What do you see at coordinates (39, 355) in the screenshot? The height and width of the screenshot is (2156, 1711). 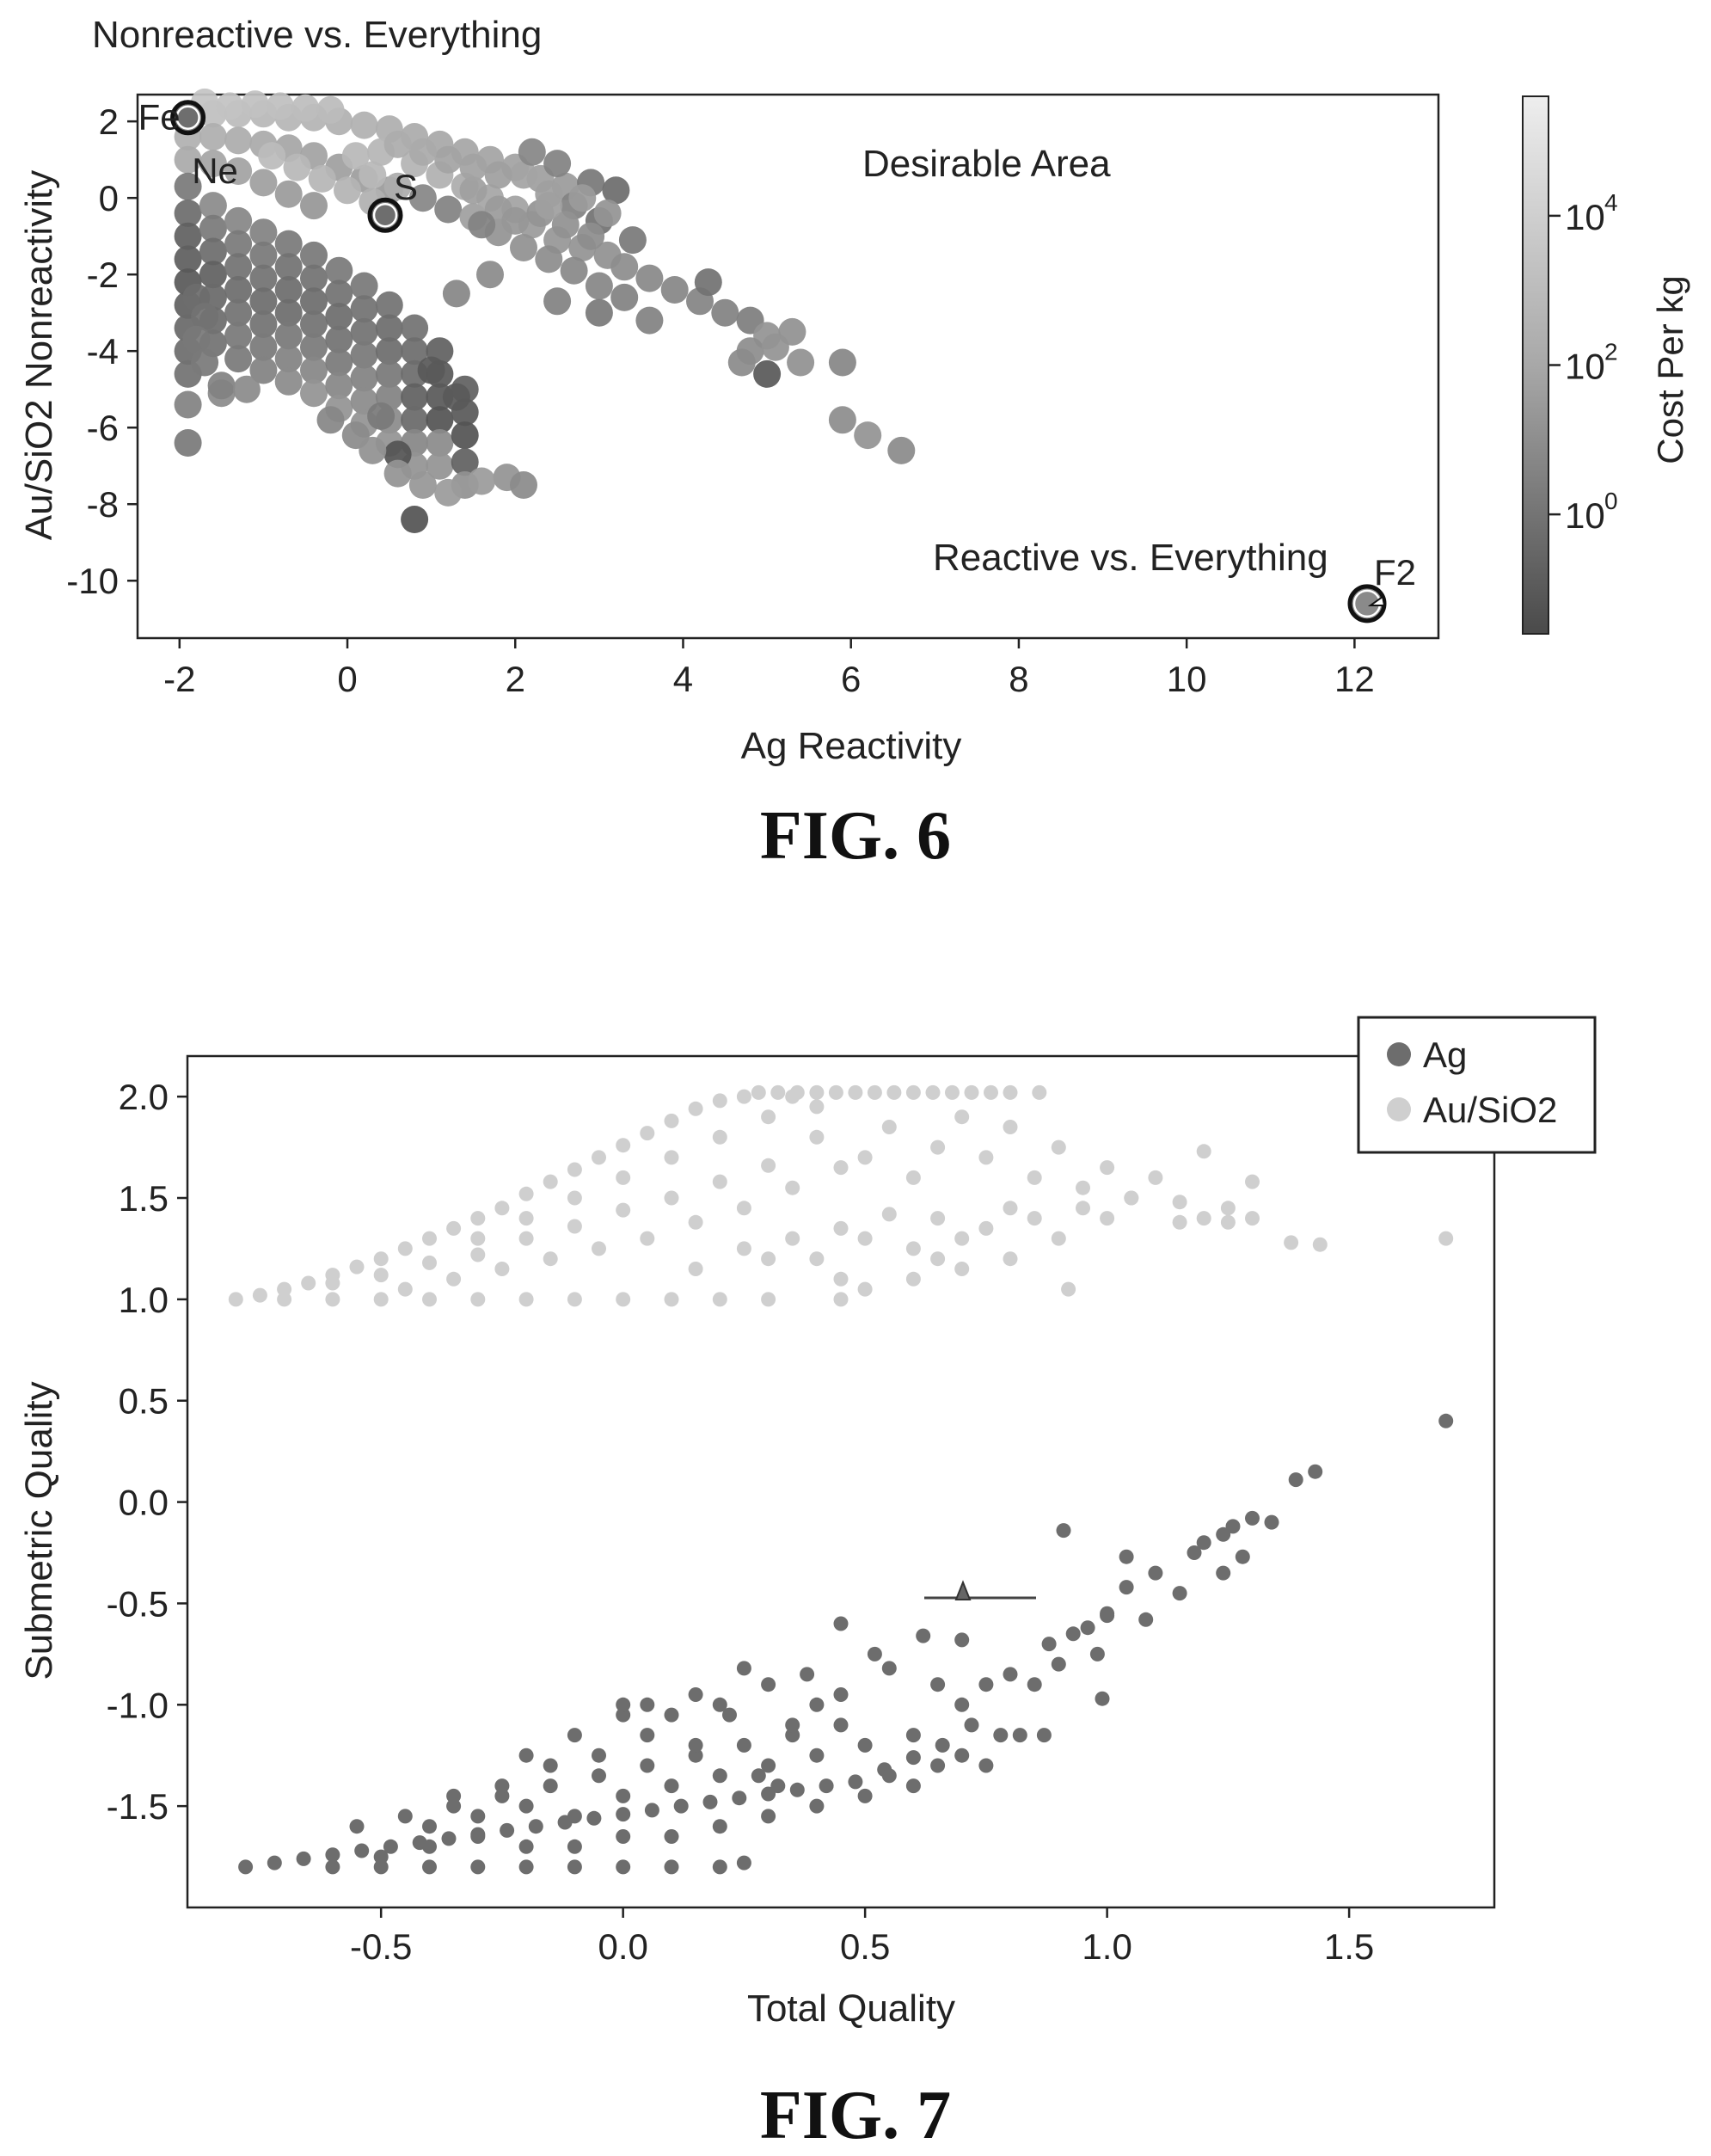 I see `fig6-y-axis-label: Au/SiO2 Nonreactivity` at bounding box center [39, 355].